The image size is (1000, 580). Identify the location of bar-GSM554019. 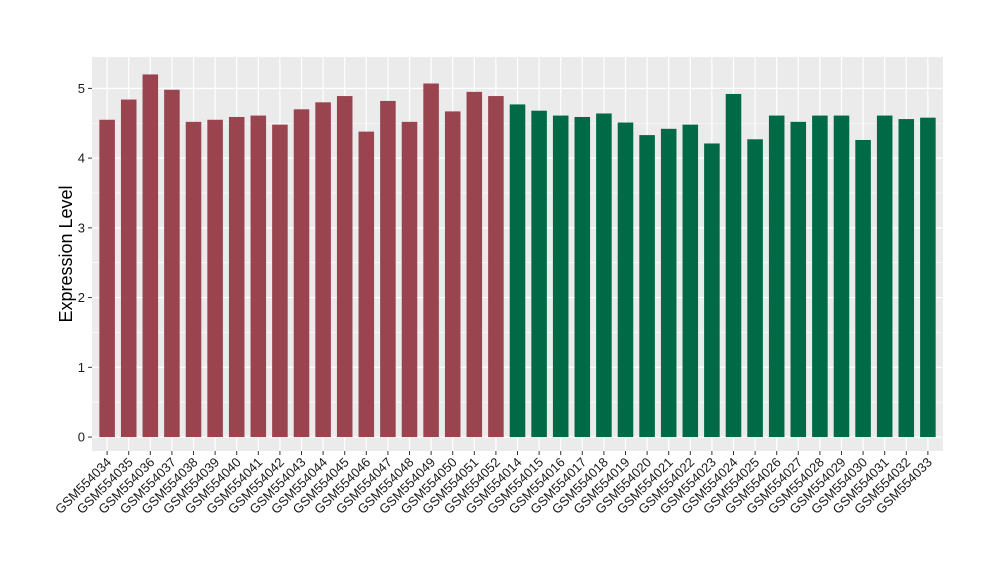
(625, 280).